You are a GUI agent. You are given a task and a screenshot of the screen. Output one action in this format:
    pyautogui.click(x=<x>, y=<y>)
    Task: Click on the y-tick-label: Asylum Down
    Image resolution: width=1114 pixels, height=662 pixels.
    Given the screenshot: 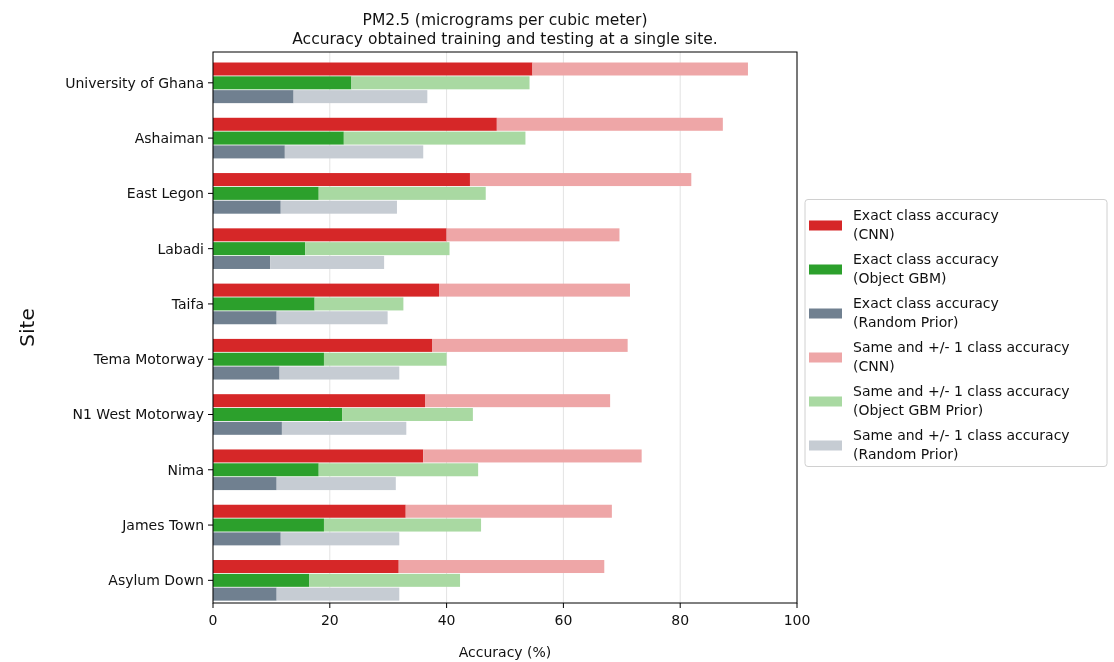 What is the action you would take?
    pyautogui.click(x=156, y=580)
    